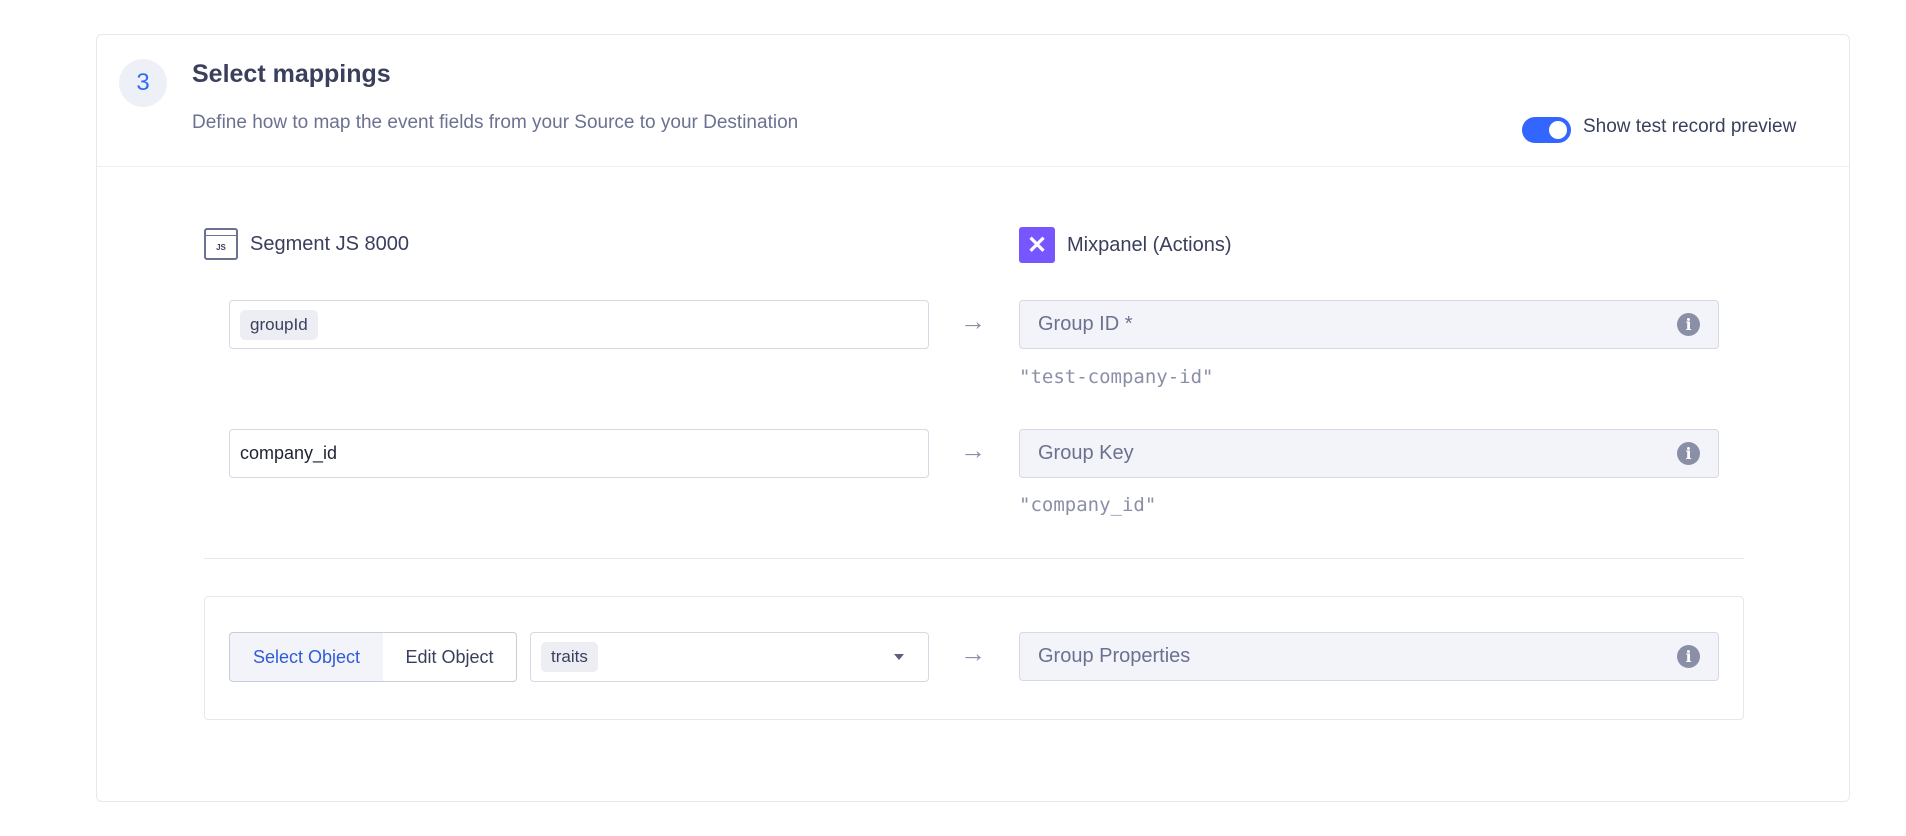 The height and width of the screenshot is (836, 1906). I want to click on destination-header: ✕ Mixpanel (Actions), so click(1125, 245).